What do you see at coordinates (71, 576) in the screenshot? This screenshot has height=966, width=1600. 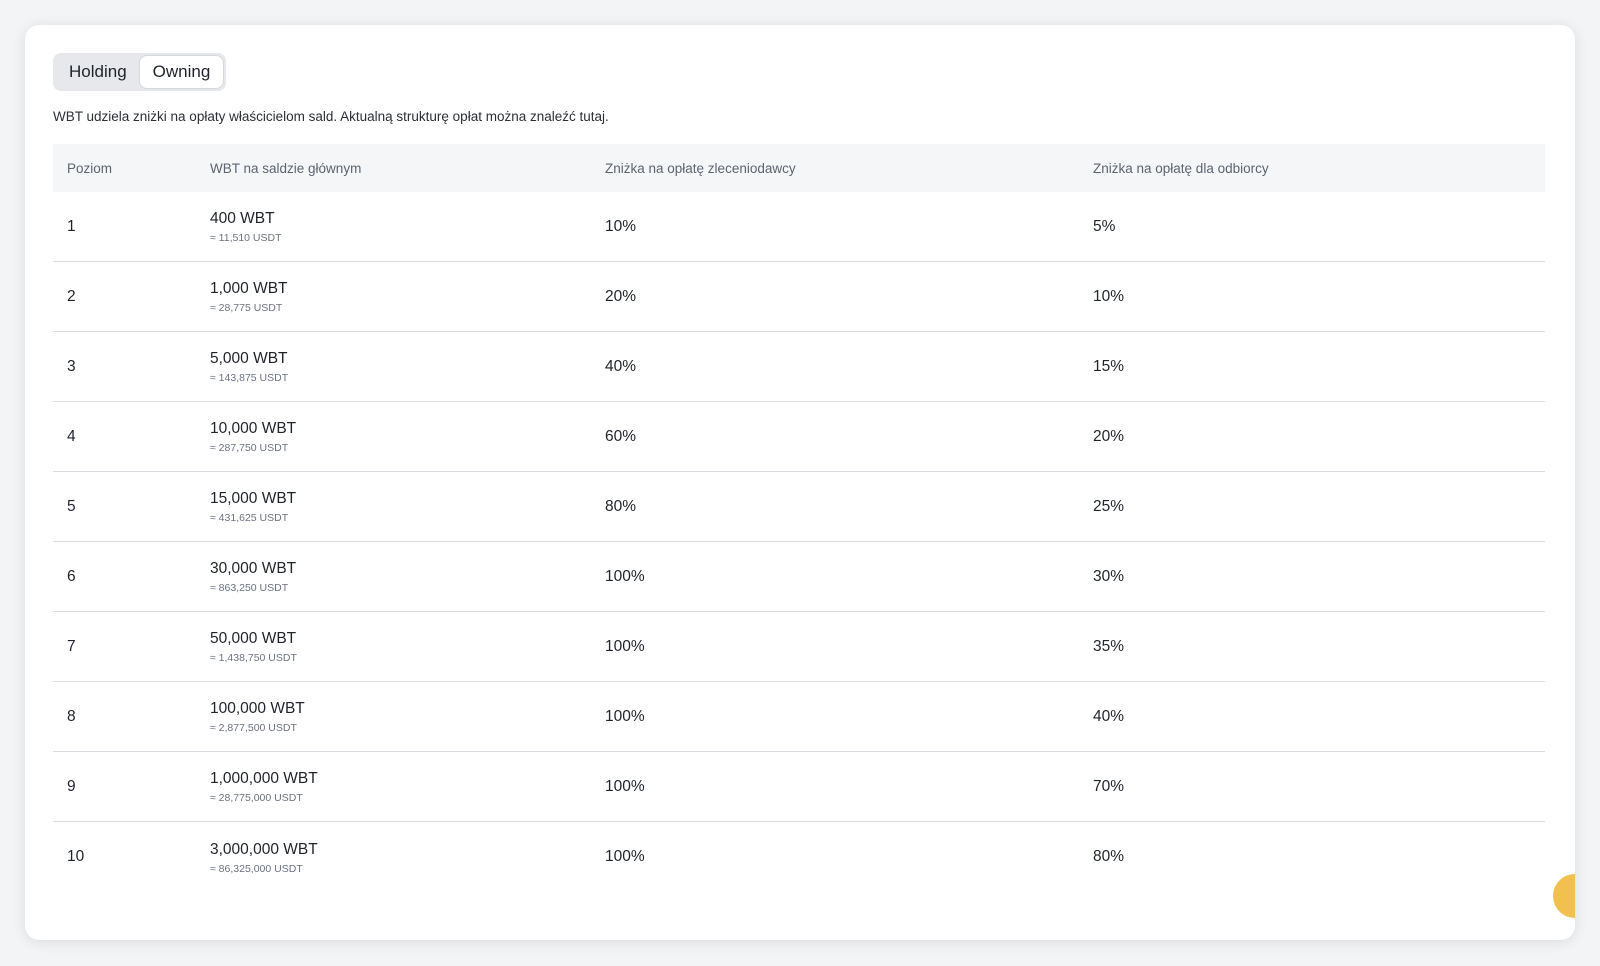 I see `level-cell: 6` at bounding box center [71, 576].